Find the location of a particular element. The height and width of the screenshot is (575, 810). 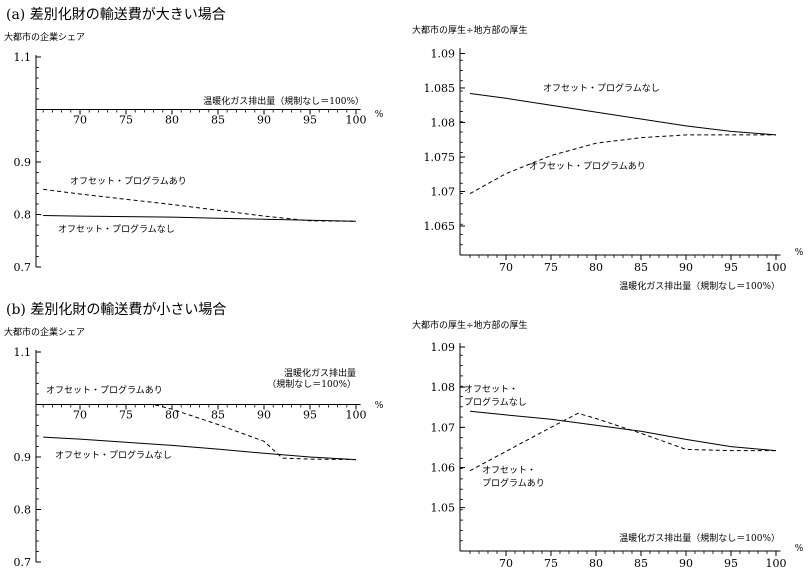

section-heading-a: (a) 差別化財の輸送費が大きい場合 is located at coordinates (116, 14).